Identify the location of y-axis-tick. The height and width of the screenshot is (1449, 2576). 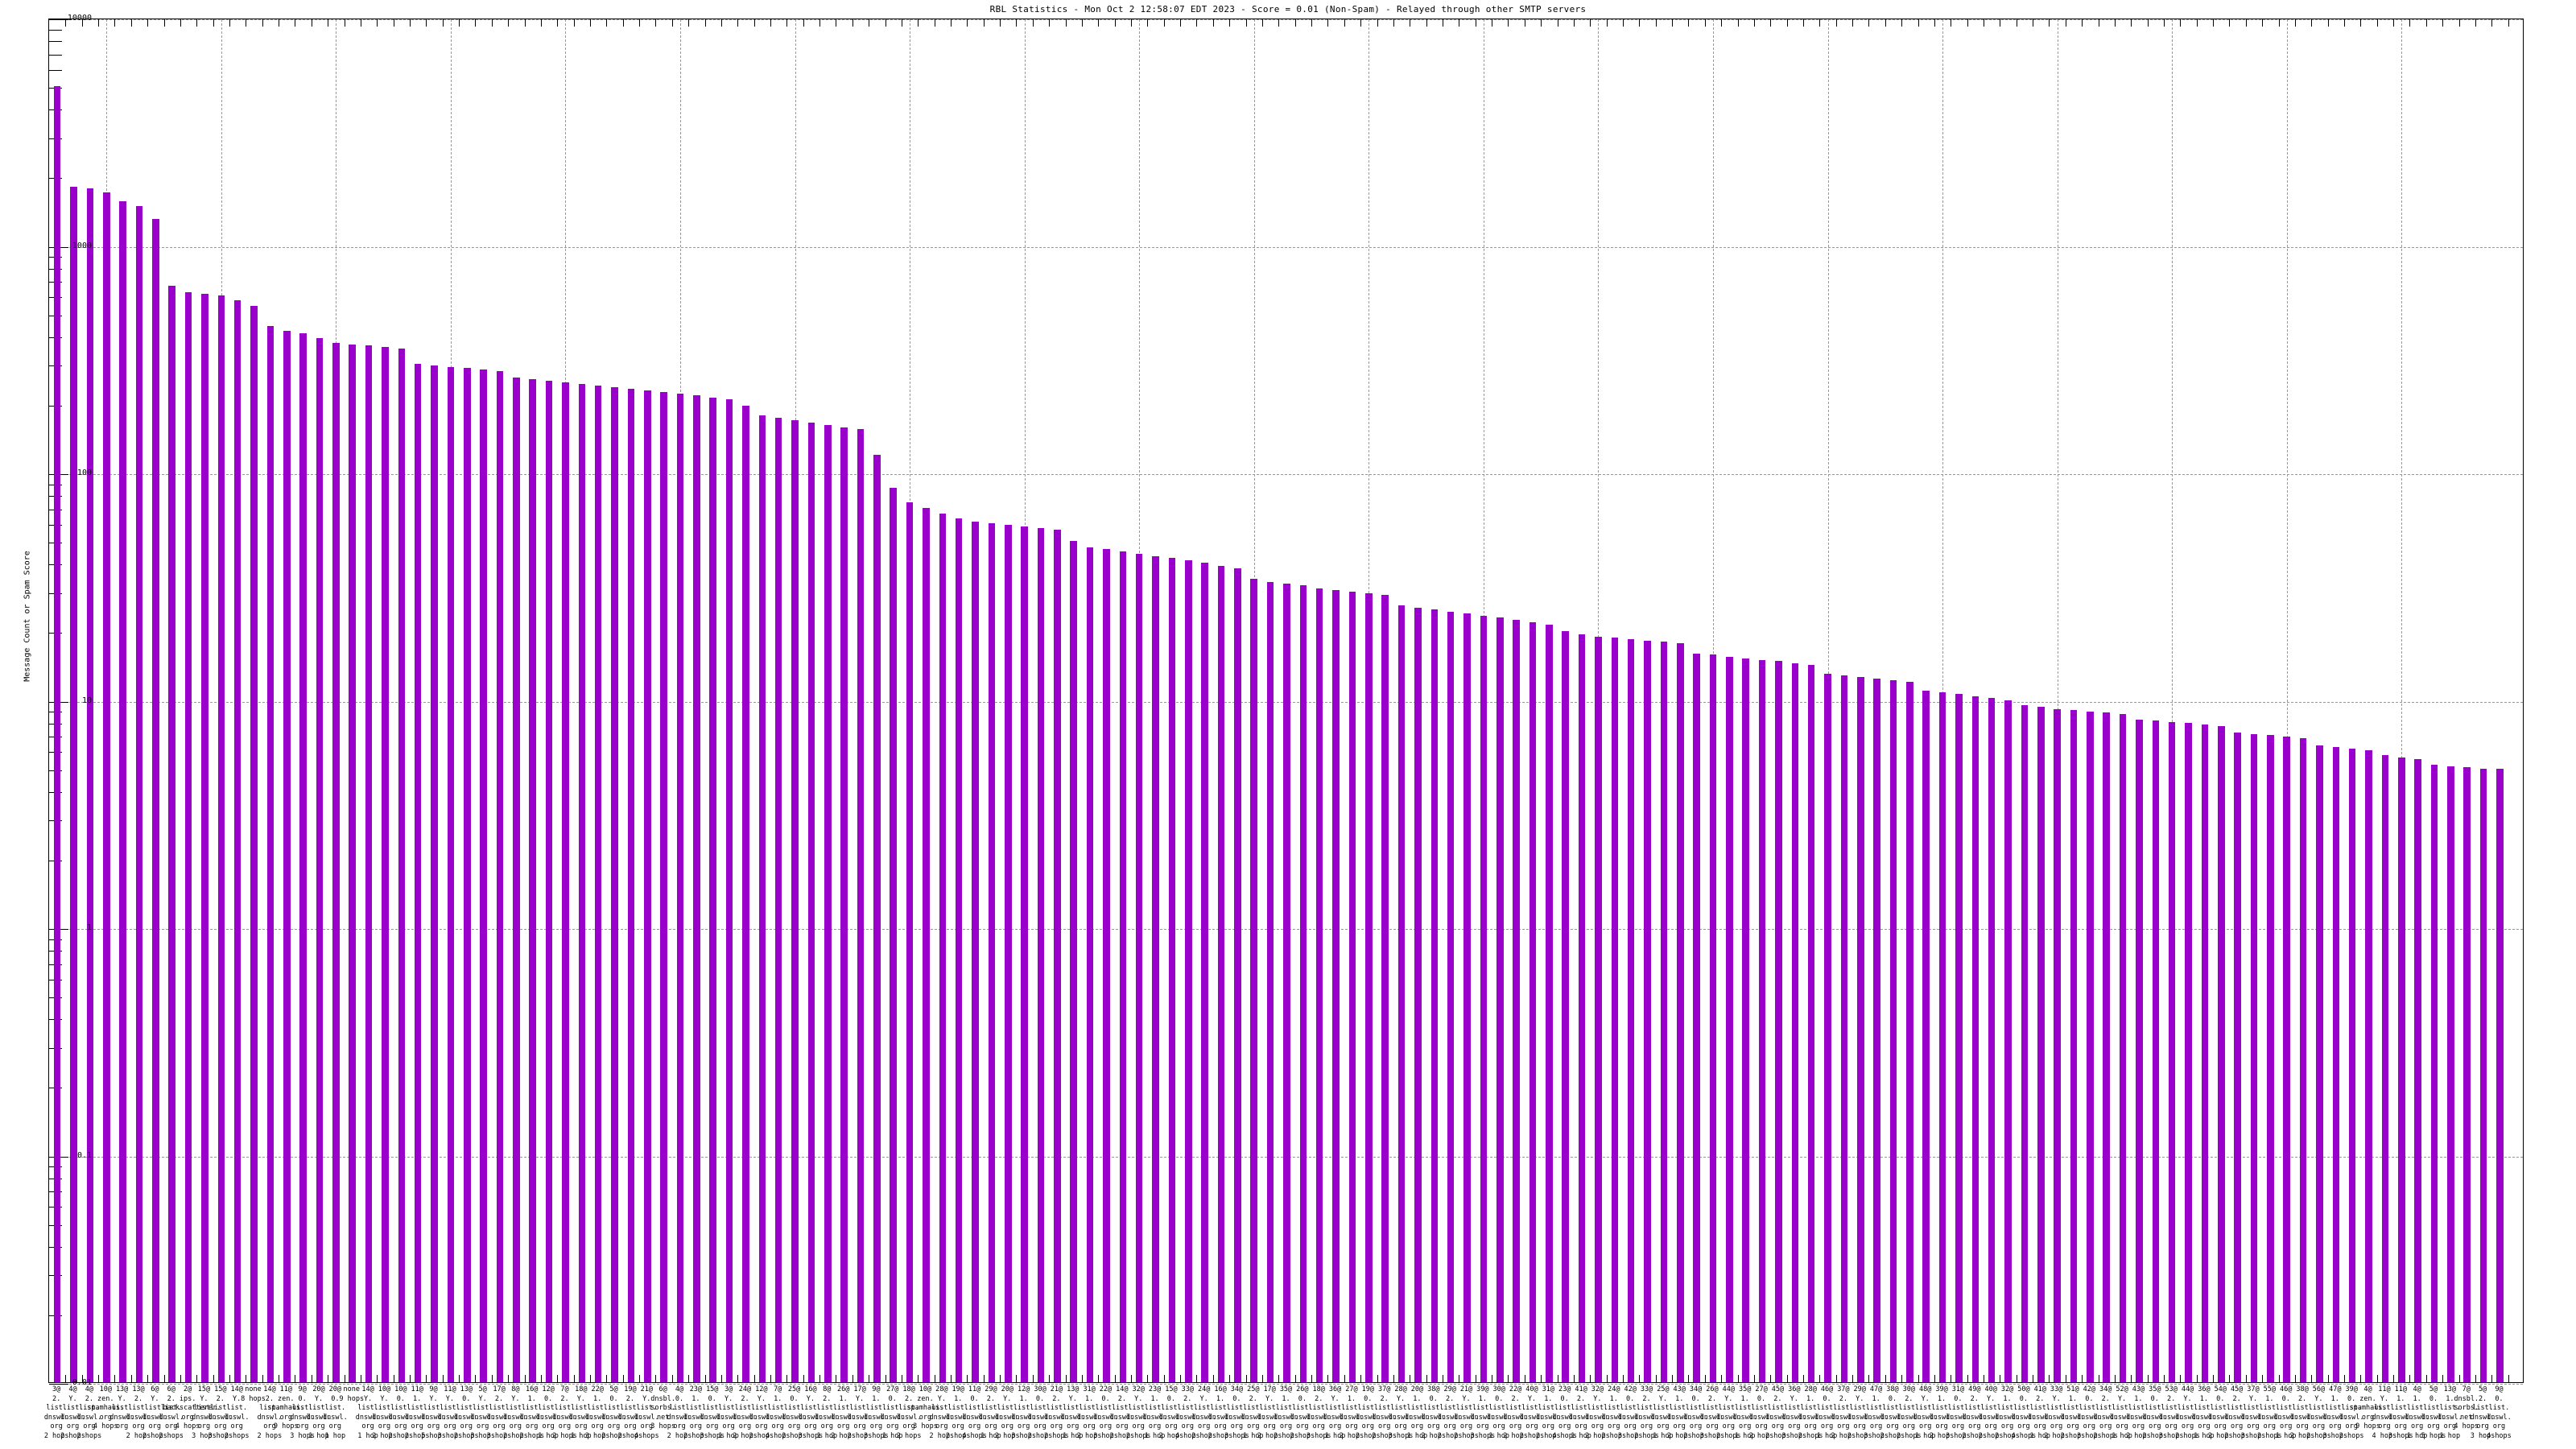
(58, 1384).